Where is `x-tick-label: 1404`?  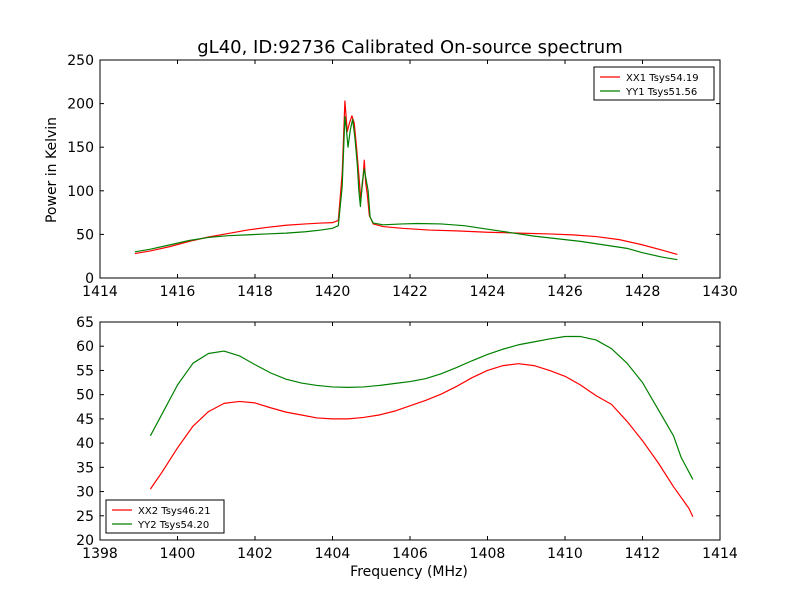 x-tick-label: 1404 is located at coordinates (333, 554).